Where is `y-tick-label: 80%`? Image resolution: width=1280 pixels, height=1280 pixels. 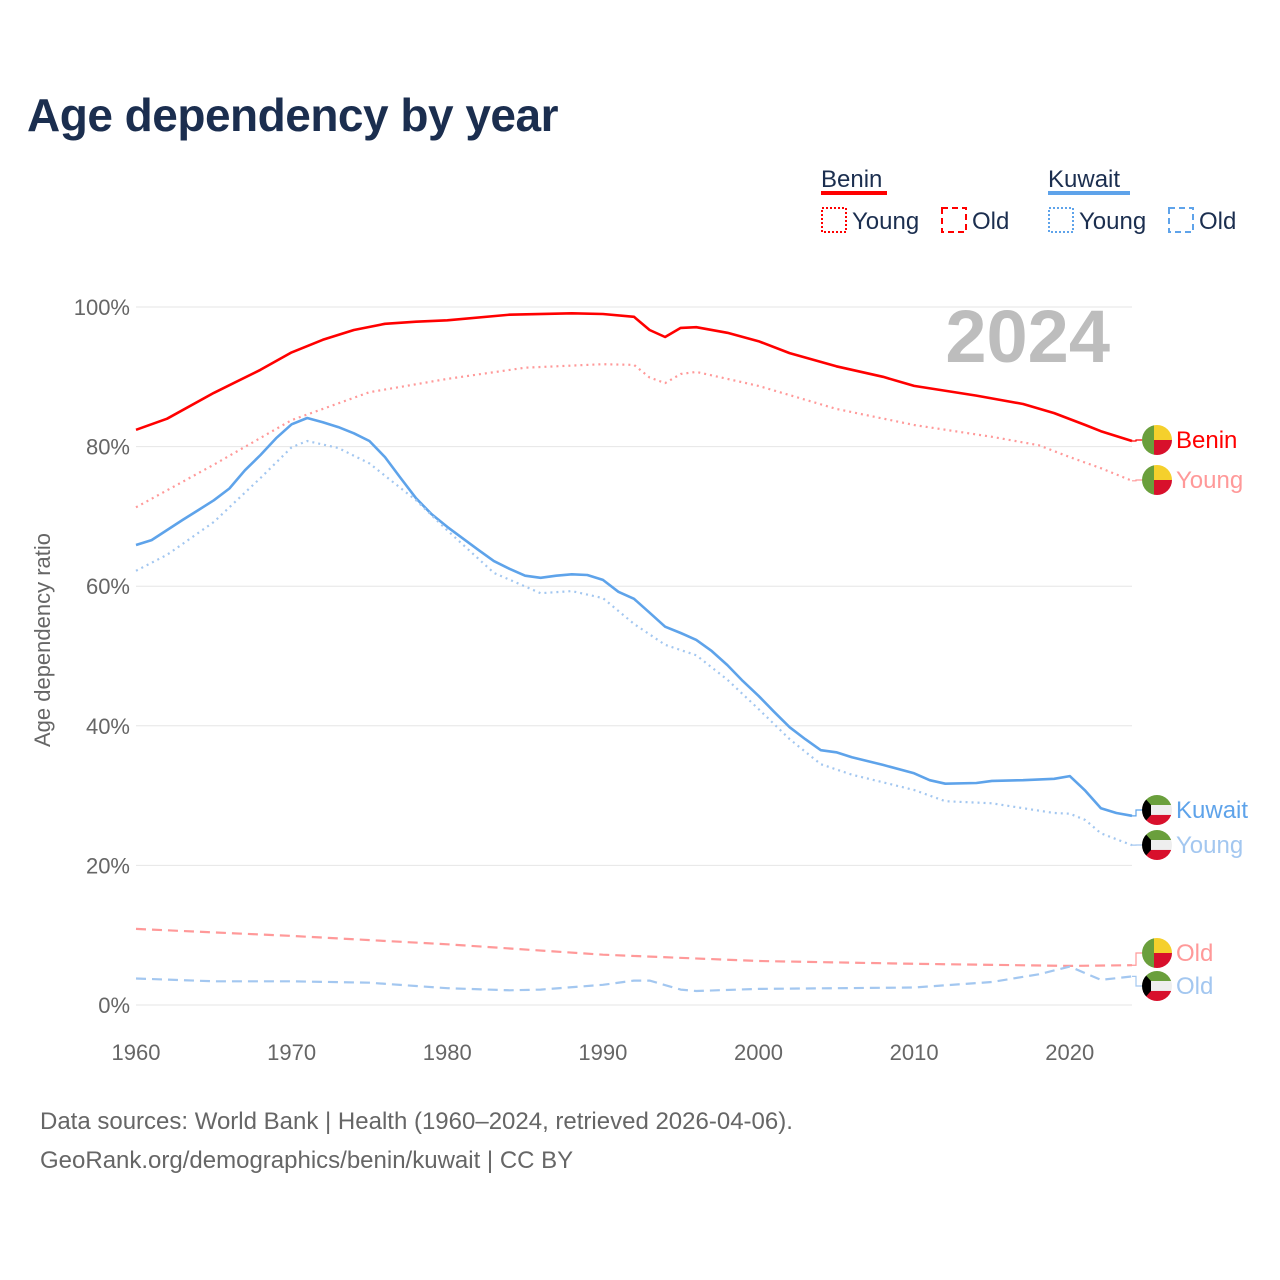
y-tick-label: 80% is located at coordinates (108, 447).